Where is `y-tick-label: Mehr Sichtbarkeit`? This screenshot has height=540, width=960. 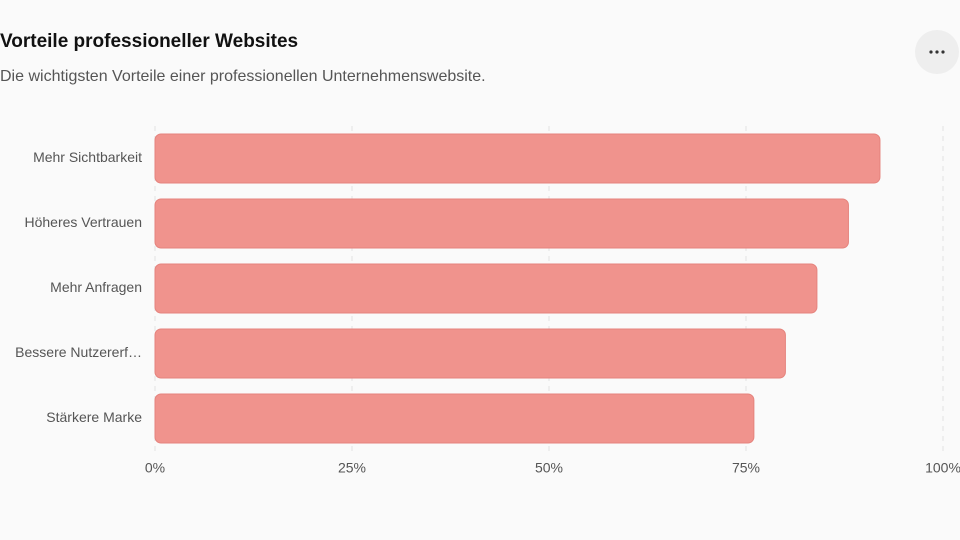
y-tick-label: Mehr Sichtbarkeit is located at coordinates (87, 157).